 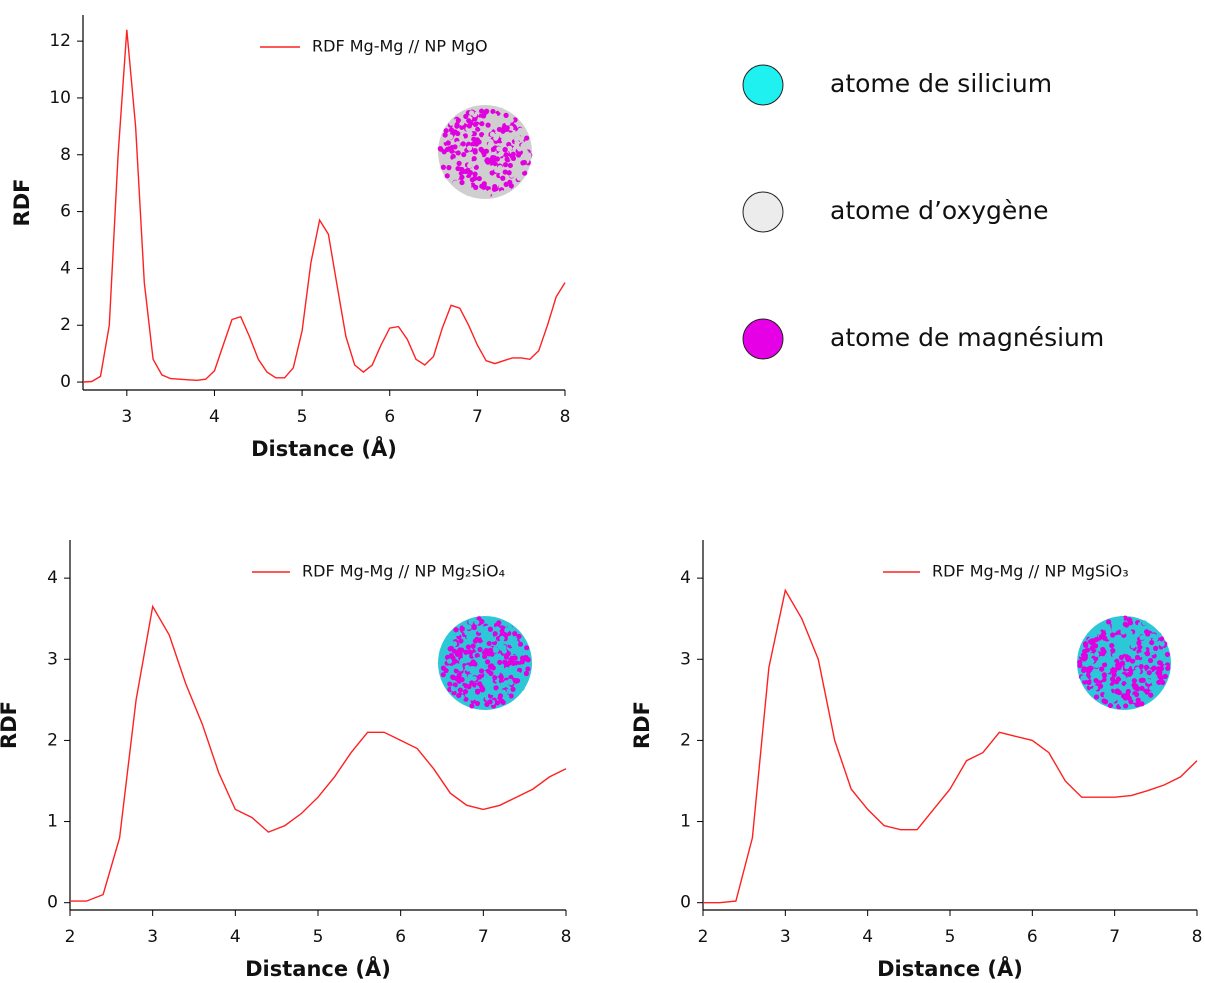 I want to click on nanoparticle-image, so click(x=485, y=663).